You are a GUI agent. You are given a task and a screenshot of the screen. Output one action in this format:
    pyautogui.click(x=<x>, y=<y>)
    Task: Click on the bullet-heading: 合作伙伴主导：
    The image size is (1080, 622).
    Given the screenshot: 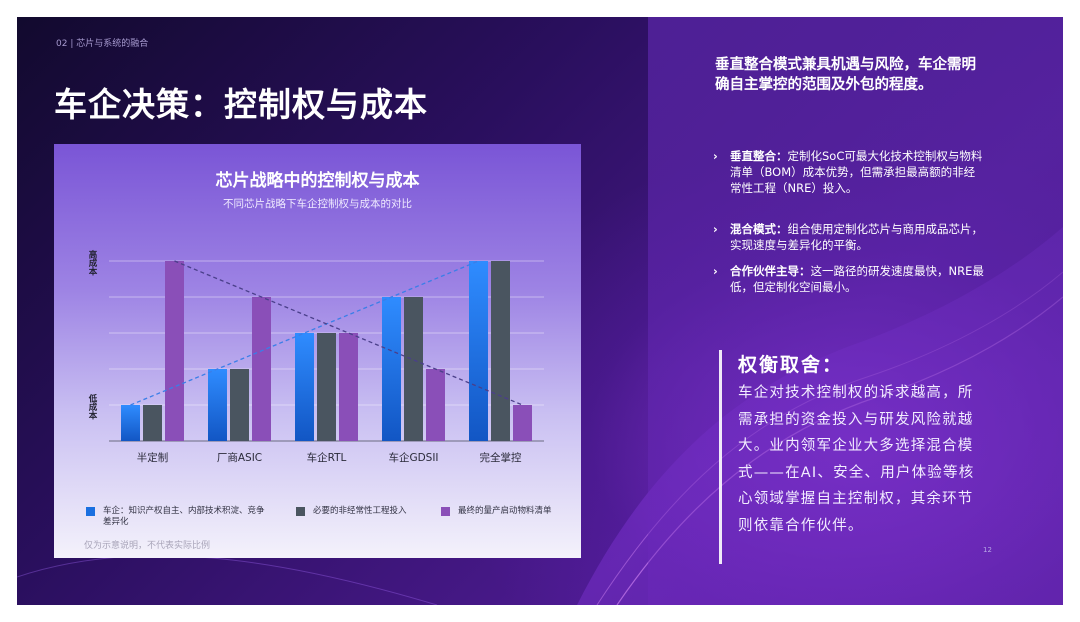 What is the action you would take?
    pyautogui.click(x=770, y=271)
    